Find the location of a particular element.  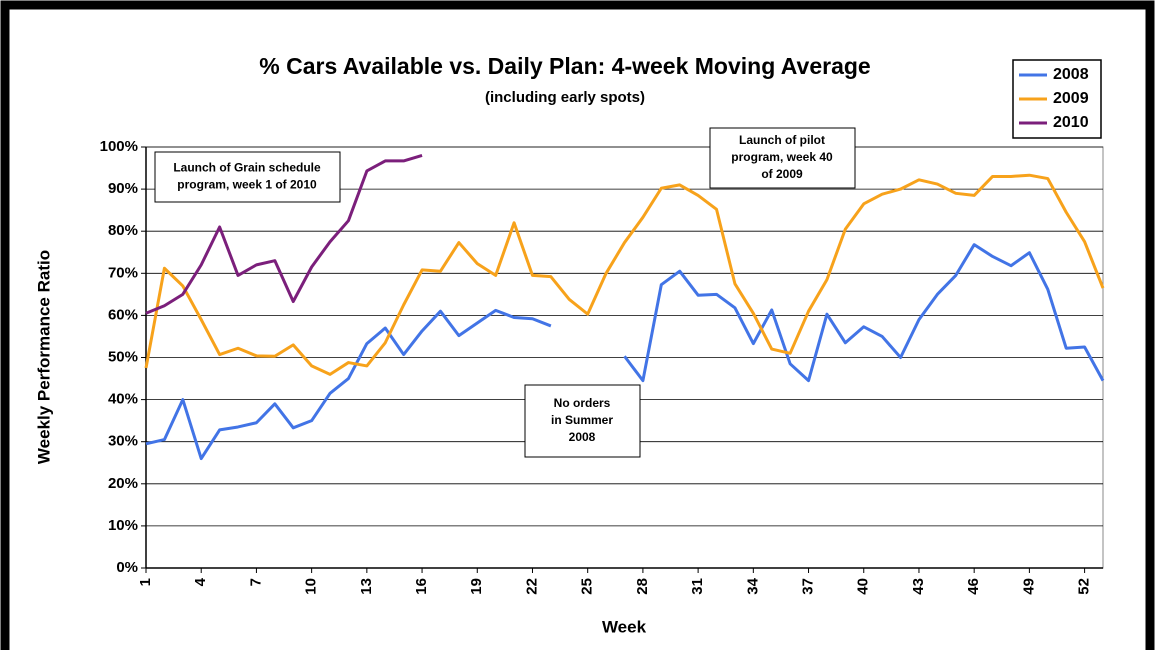

x-tick-label: 13 is located at coordinates (366, 586).